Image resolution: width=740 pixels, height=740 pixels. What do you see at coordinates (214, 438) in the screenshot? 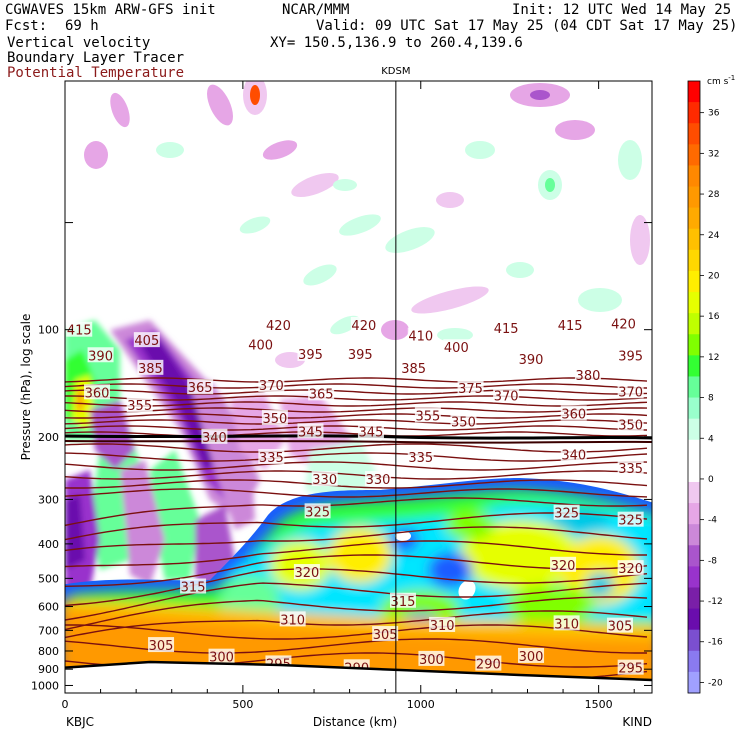
I see `theta-label: 340` at bounding box center [214, 438].